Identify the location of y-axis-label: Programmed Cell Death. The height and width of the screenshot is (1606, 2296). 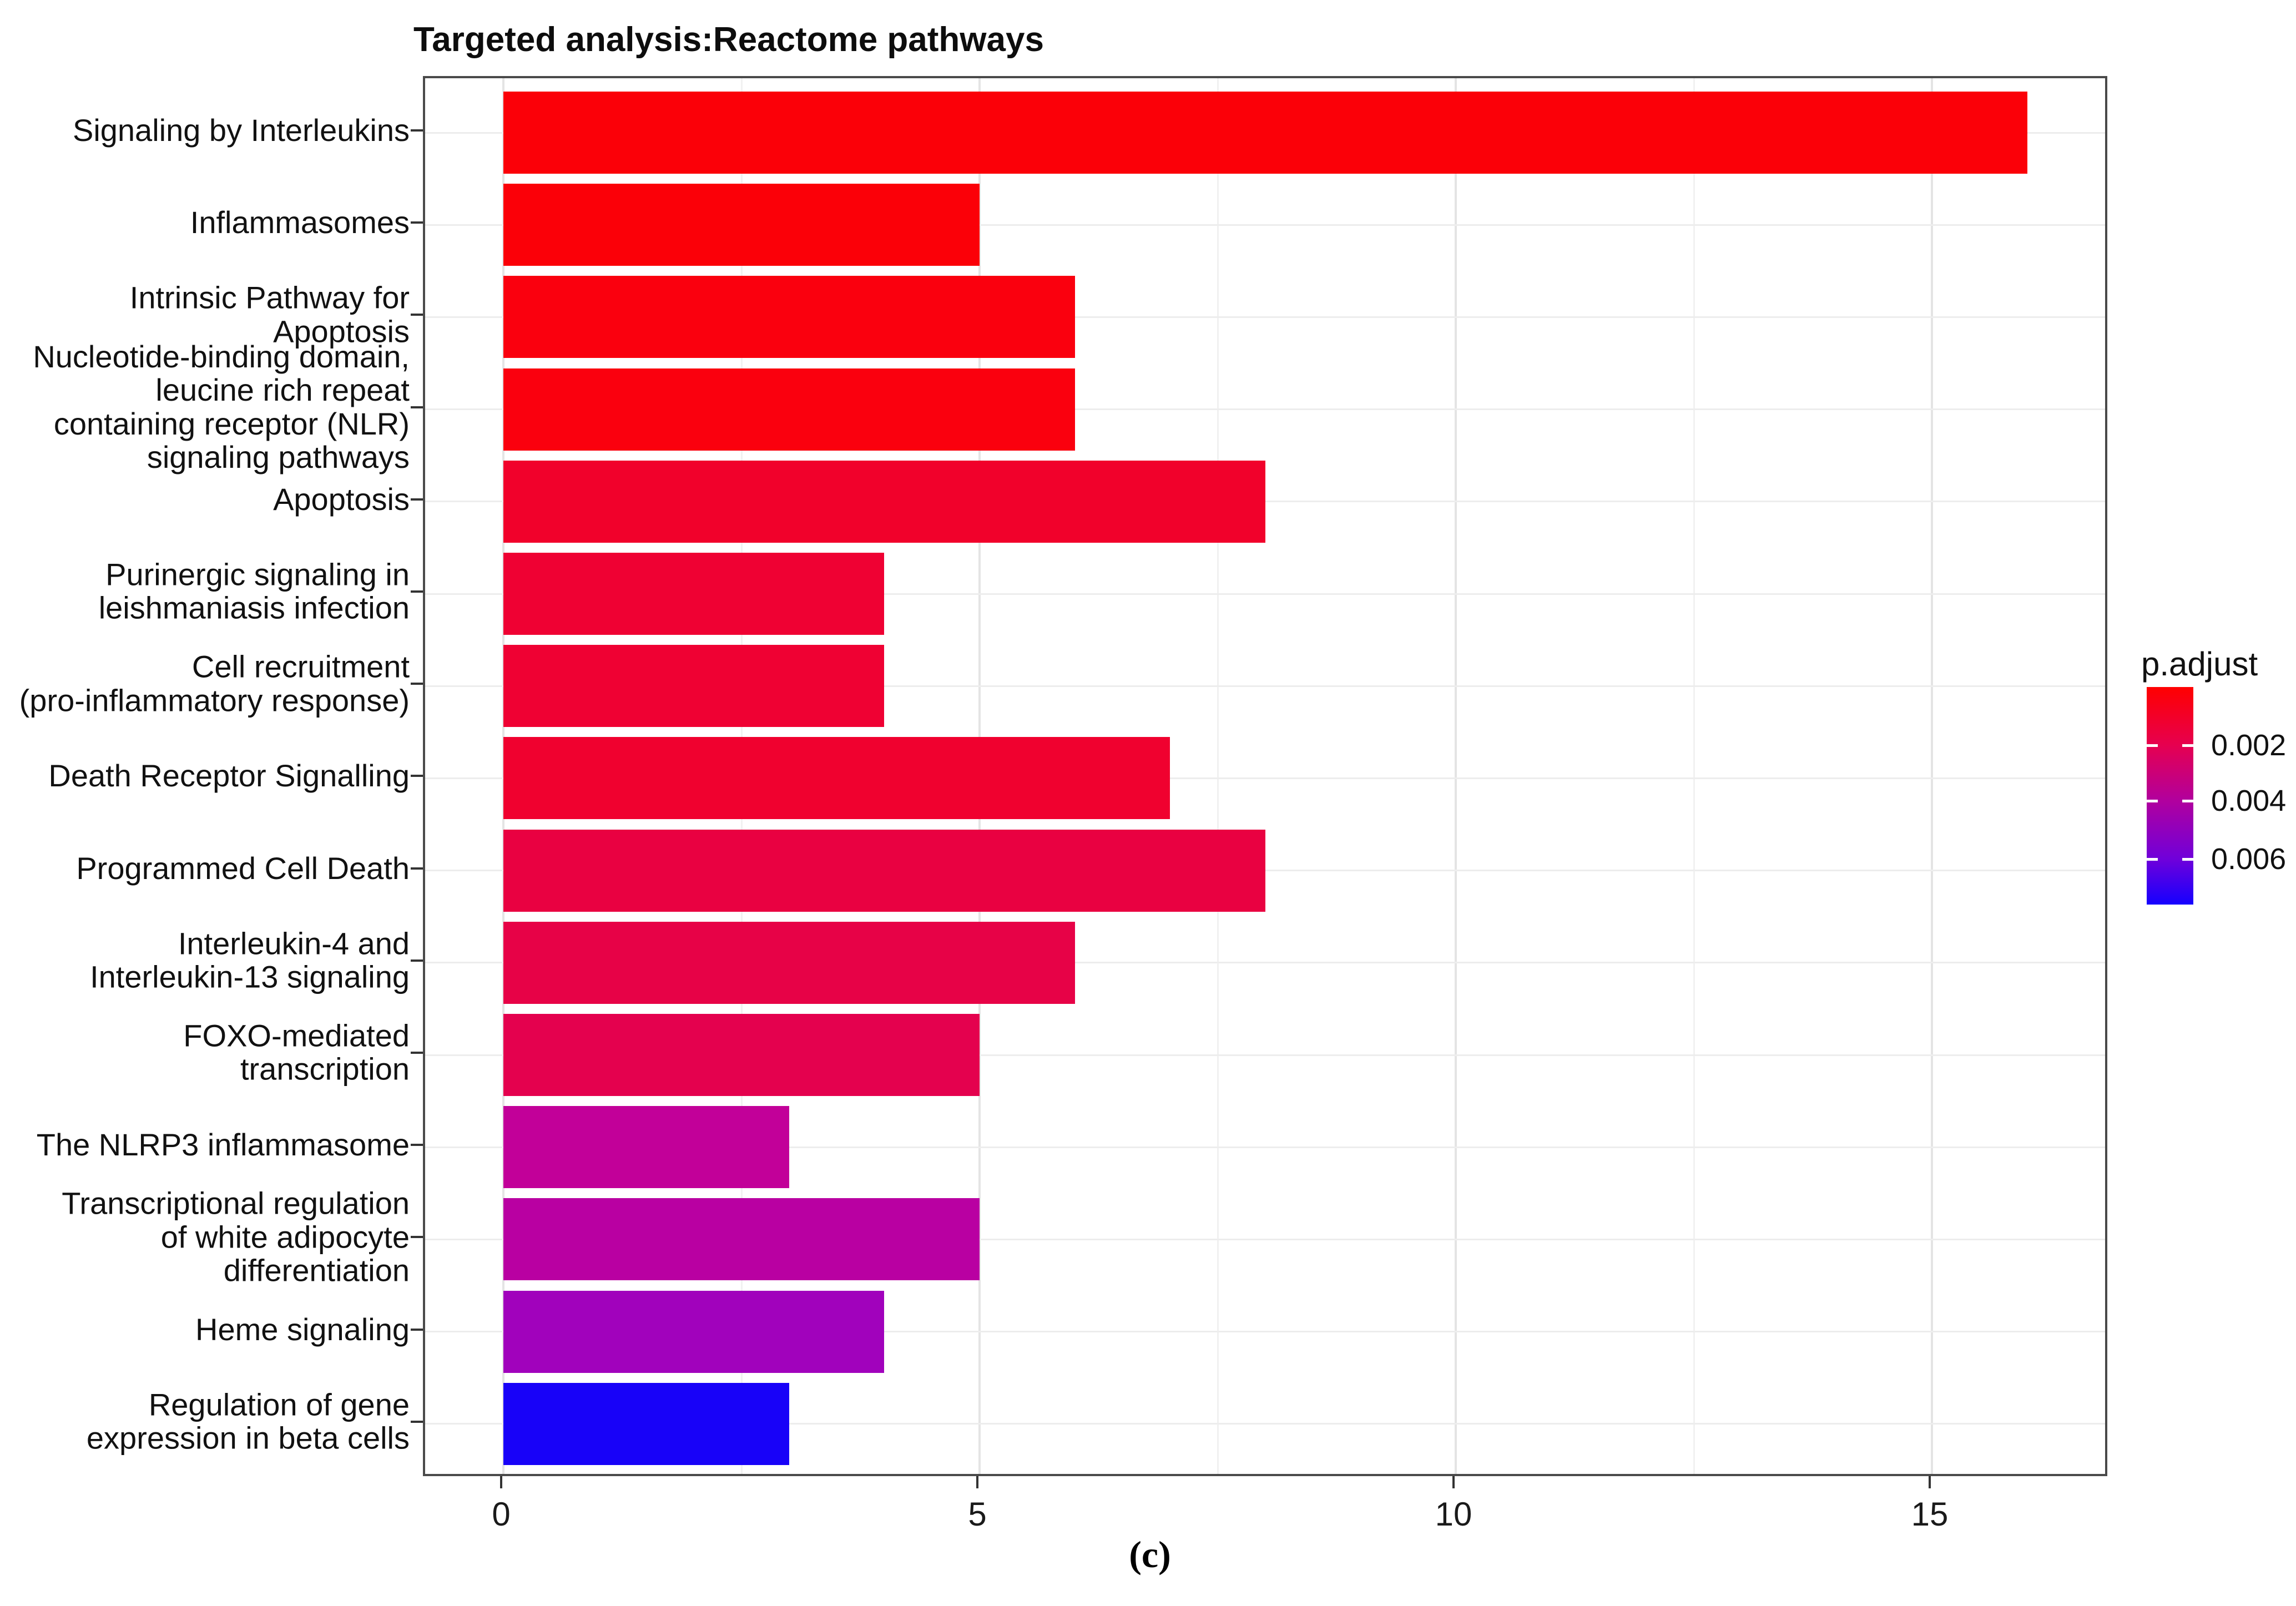
(243, 868).